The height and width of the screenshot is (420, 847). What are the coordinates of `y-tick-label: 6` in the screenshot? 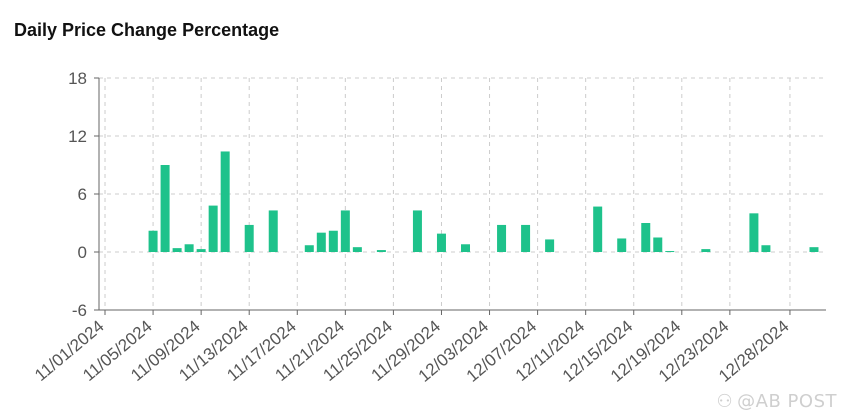 It's located at (82, 194).